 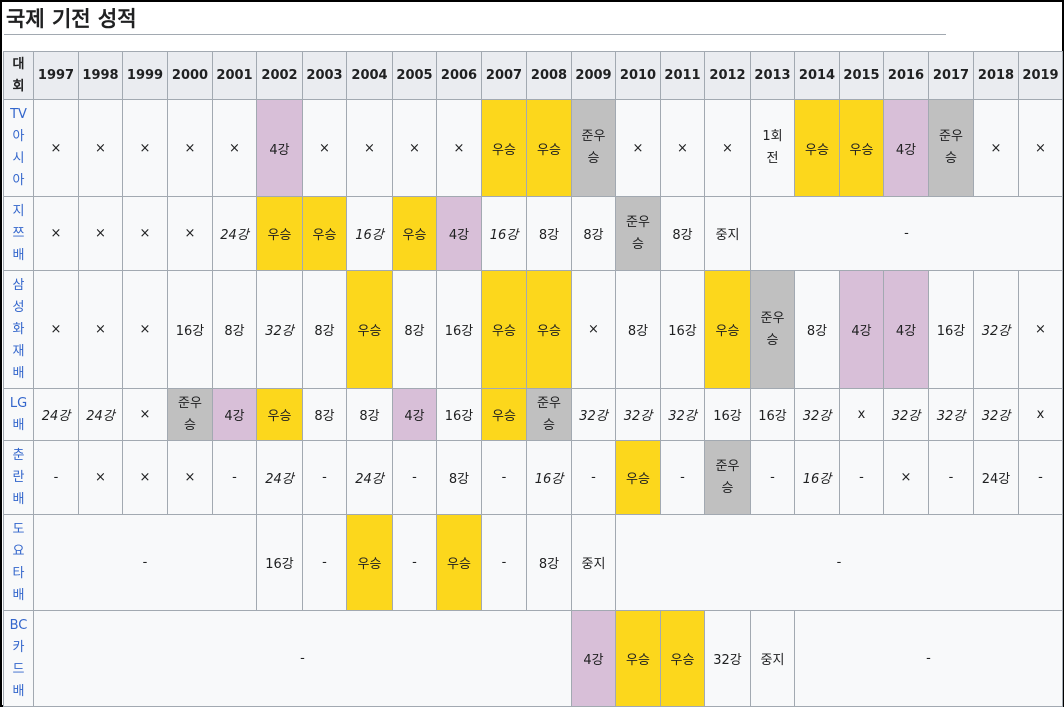 What do you see at coordinates (279, 75) in the screenshot?
I see `year-header-2002: 2002` at bounding box center [279, 75].